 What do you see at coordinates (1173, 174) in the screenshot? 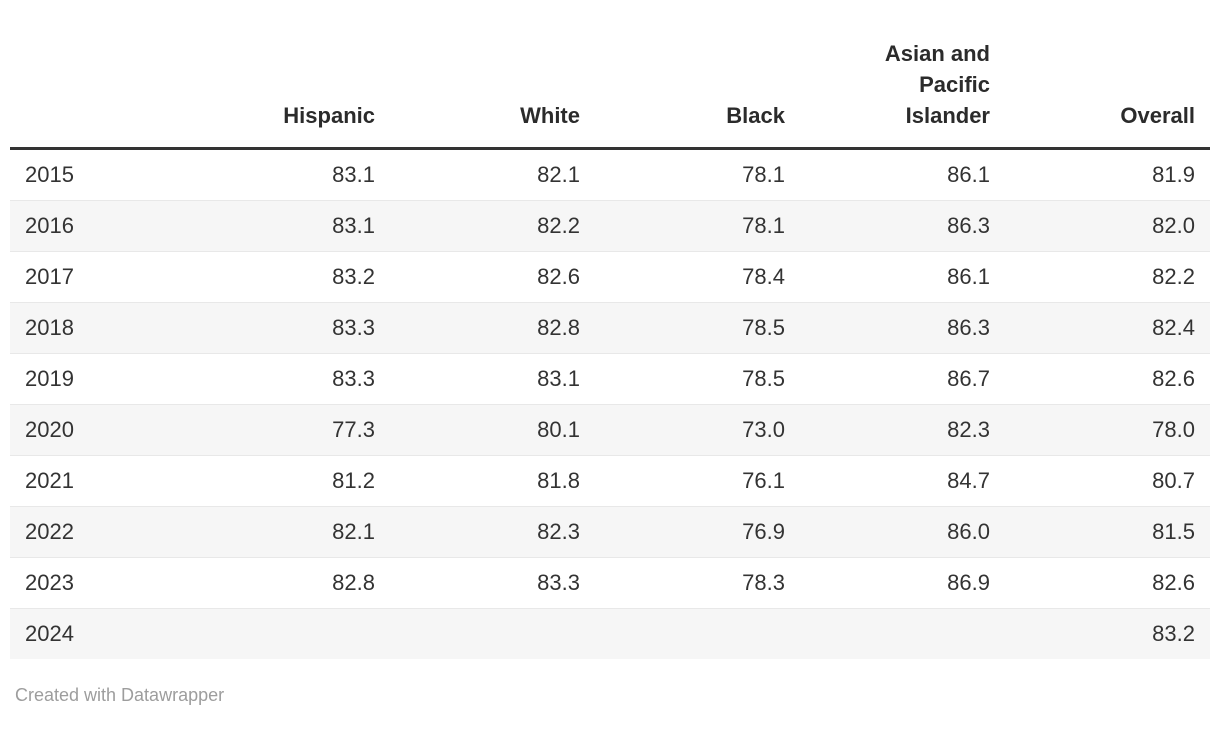
I see `cell-overall: 81.9` at bounding box center [1173, 174].